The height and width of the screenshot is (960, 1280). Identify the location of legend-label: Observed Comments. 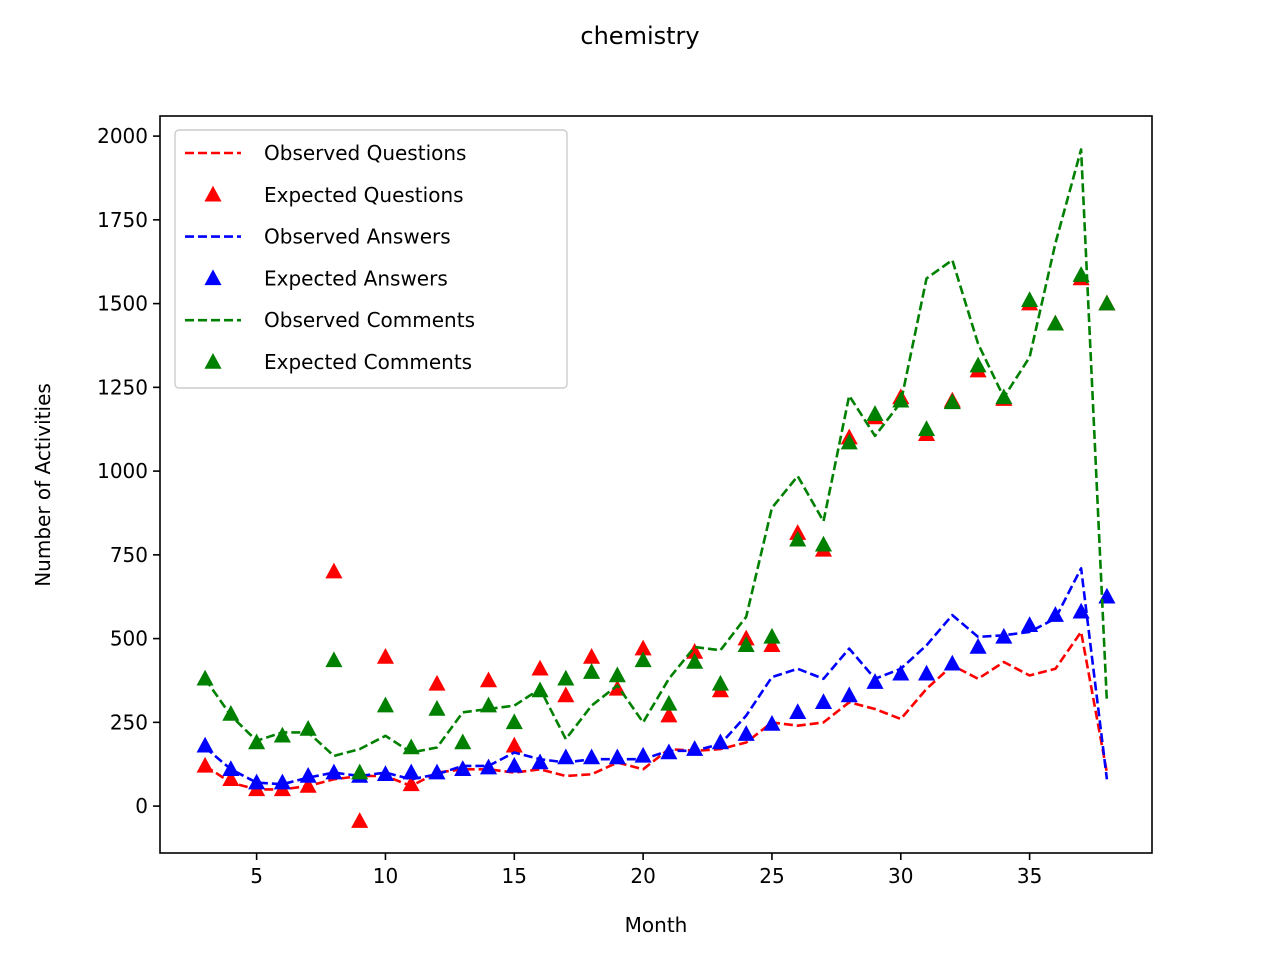
(369, 320).